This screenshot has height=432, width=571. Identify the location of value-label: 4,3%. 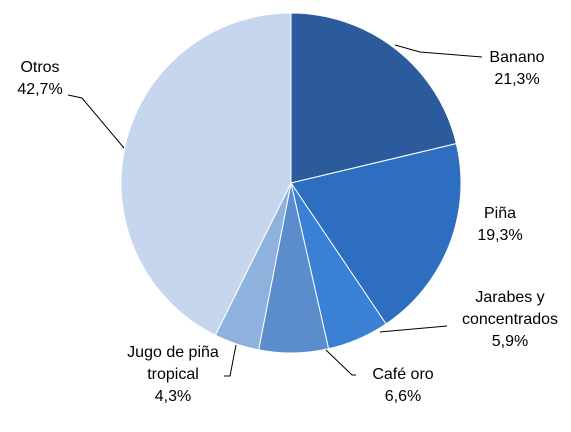
(173, 396).